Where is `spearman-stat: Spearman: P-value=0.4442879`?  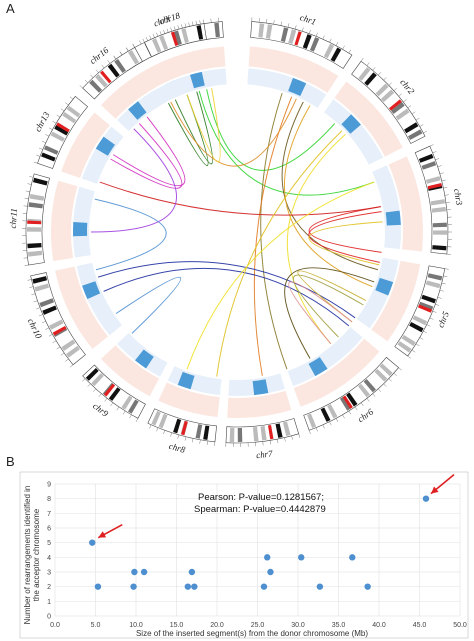 spearman-stat: Spearman: P-value=0.4442879 is located at coordinates (260, 509).